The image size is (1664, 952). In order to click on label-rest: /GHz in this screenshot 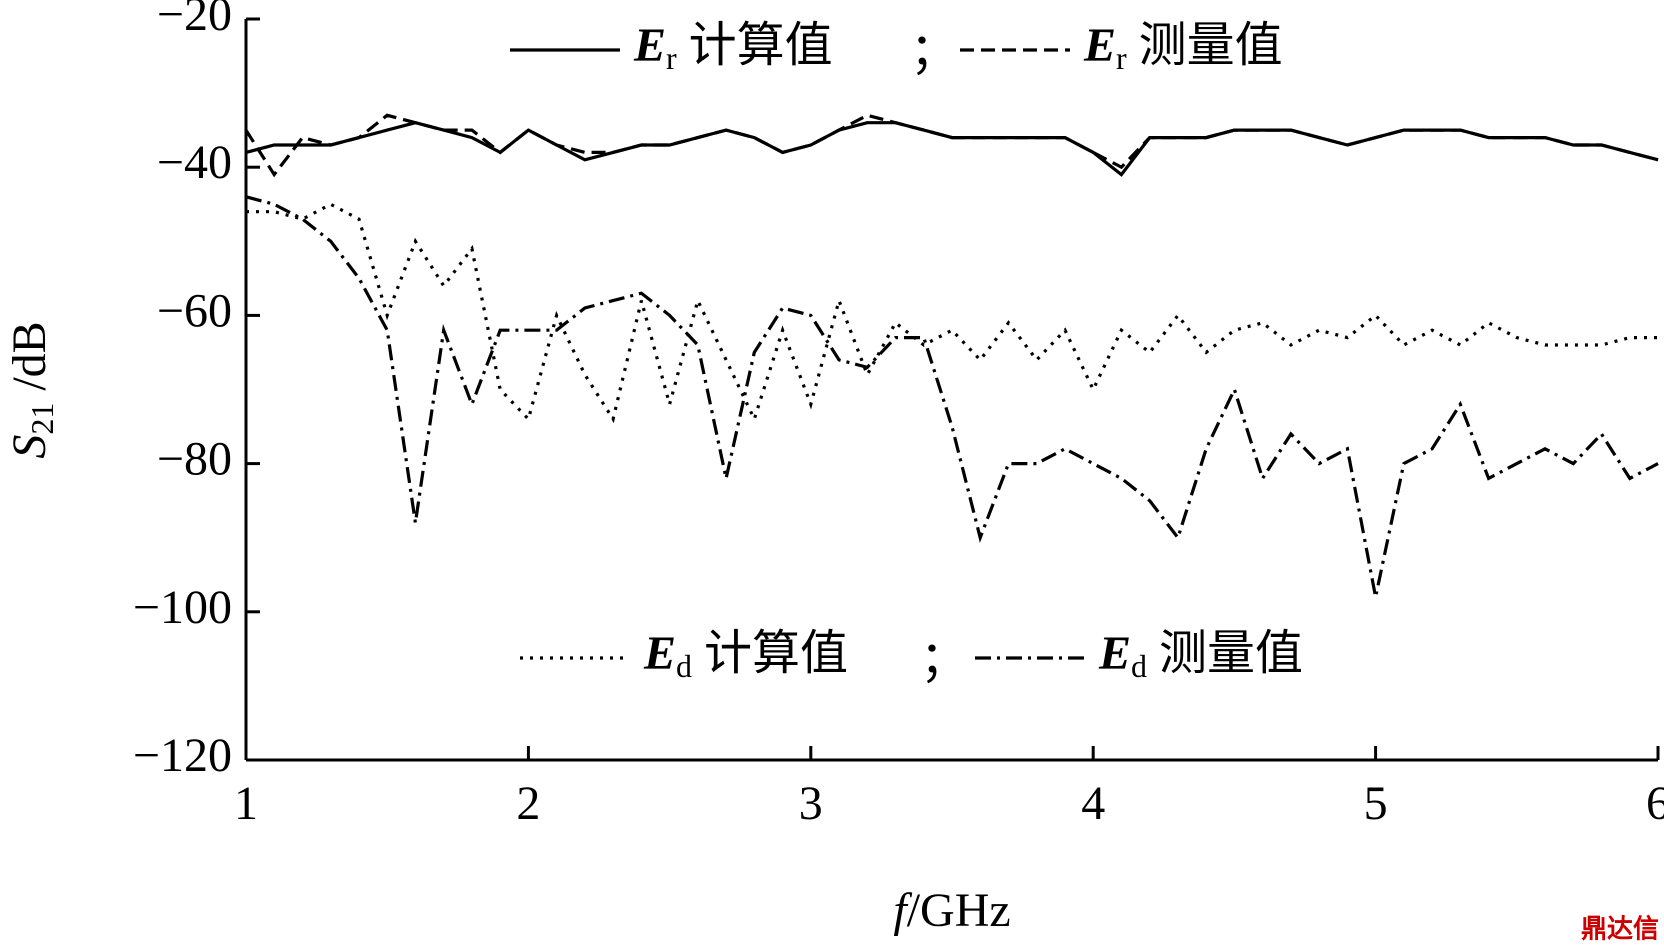, I will do `click(959, 910)`.